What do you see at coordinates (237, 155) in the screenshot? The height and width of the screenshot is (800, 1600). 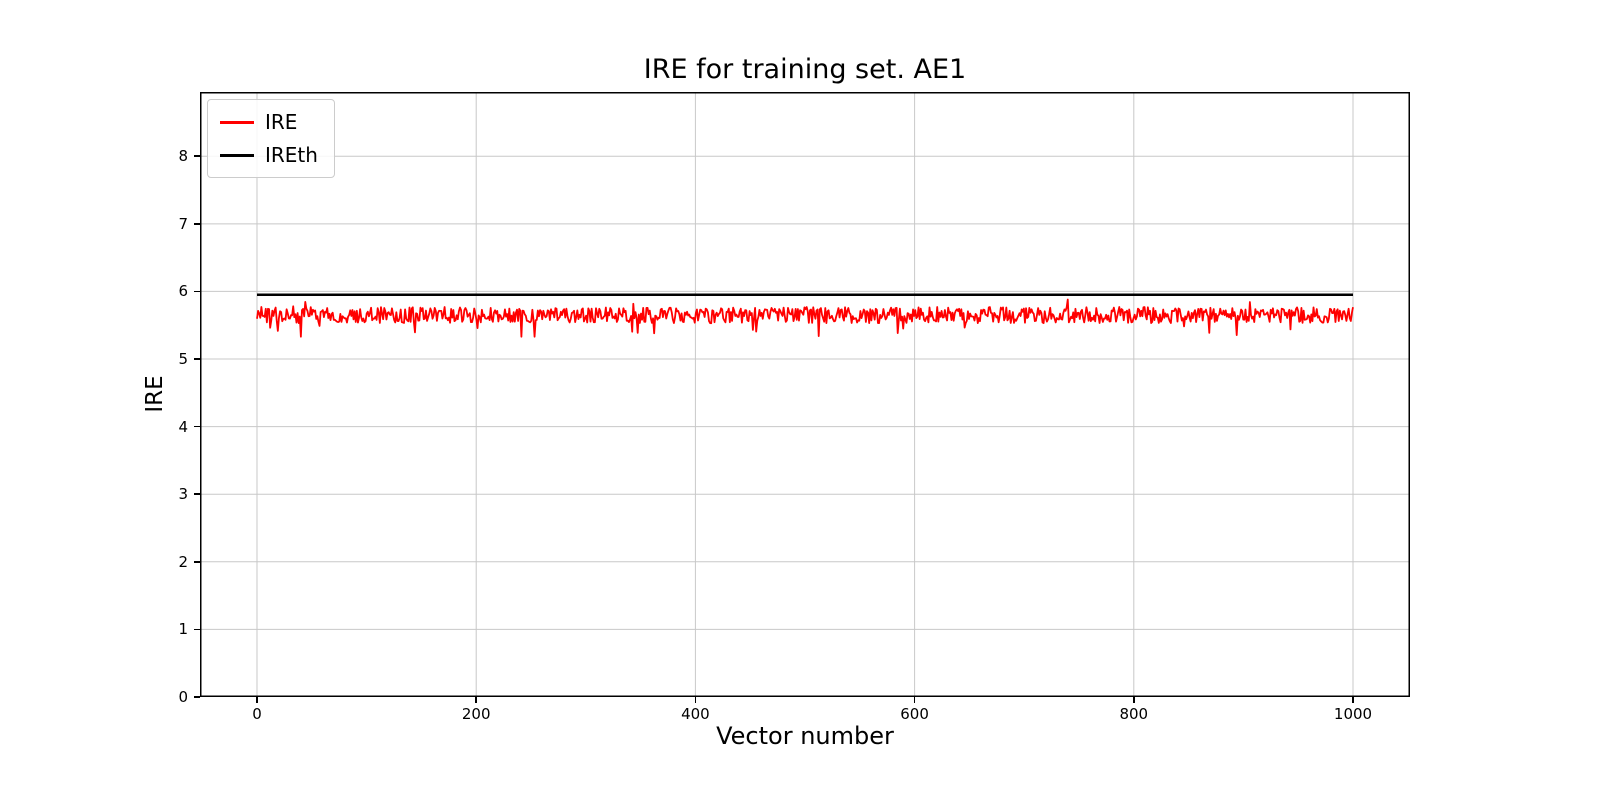 I see `legend-line-ireth-icon` at bounding box center [237, 155].